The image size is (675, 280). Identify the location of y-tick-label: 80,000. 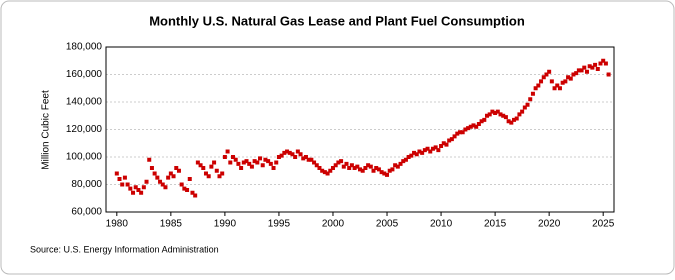
(86, 184).